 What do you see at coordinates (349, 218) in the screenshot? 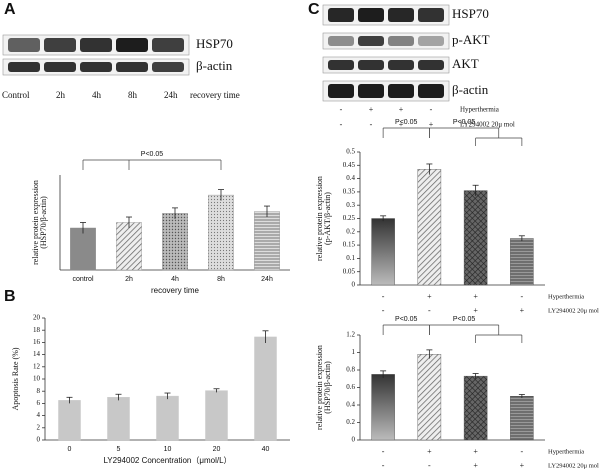
I see `y-tick-label: 0.25` at bounding box center [349, 218].